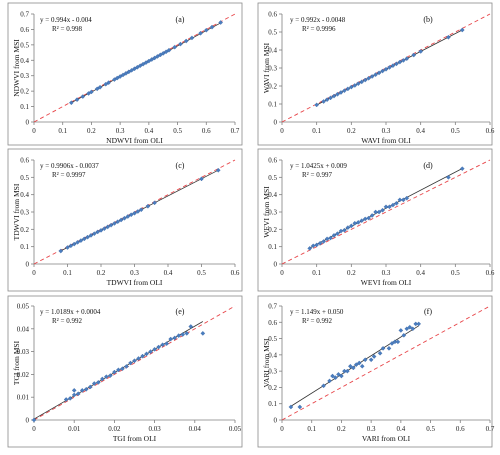  Describe the element at coordinates (180, 165) in the screenshot. I see `panel-label: (c)` at that location.